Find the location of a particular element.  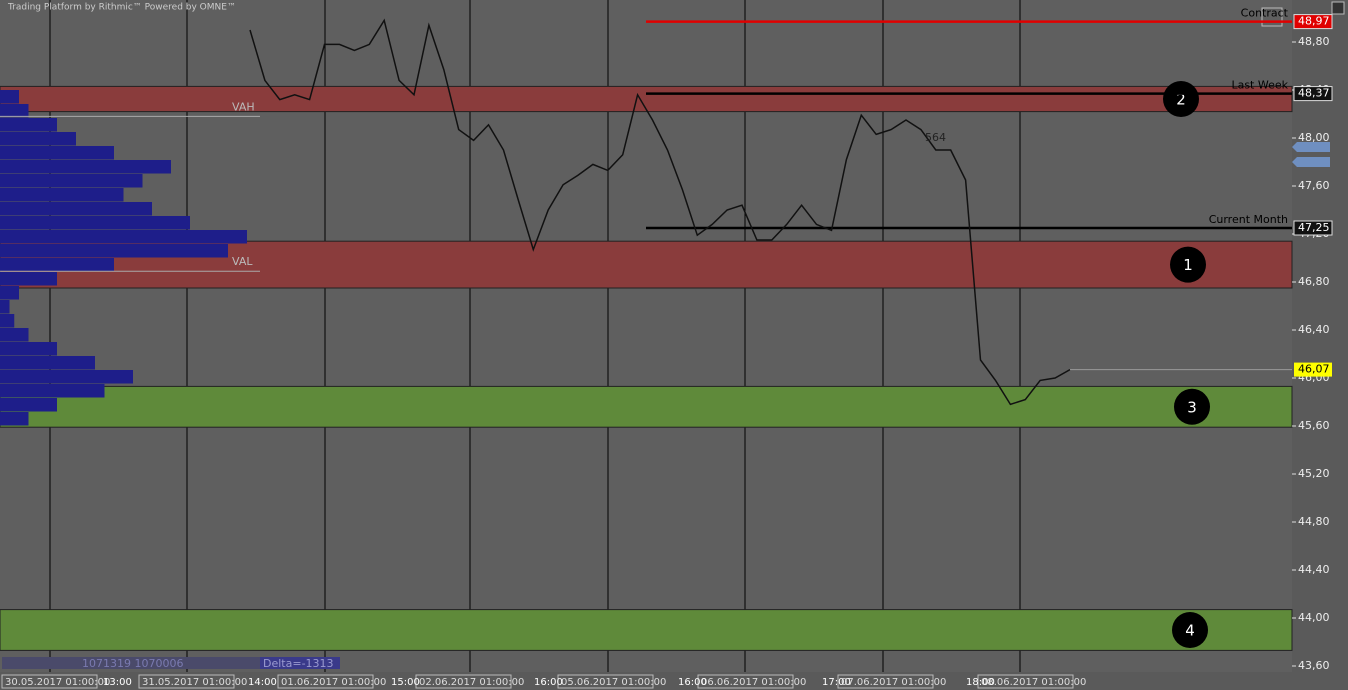

delta-box is located at coordinates (300, 663).